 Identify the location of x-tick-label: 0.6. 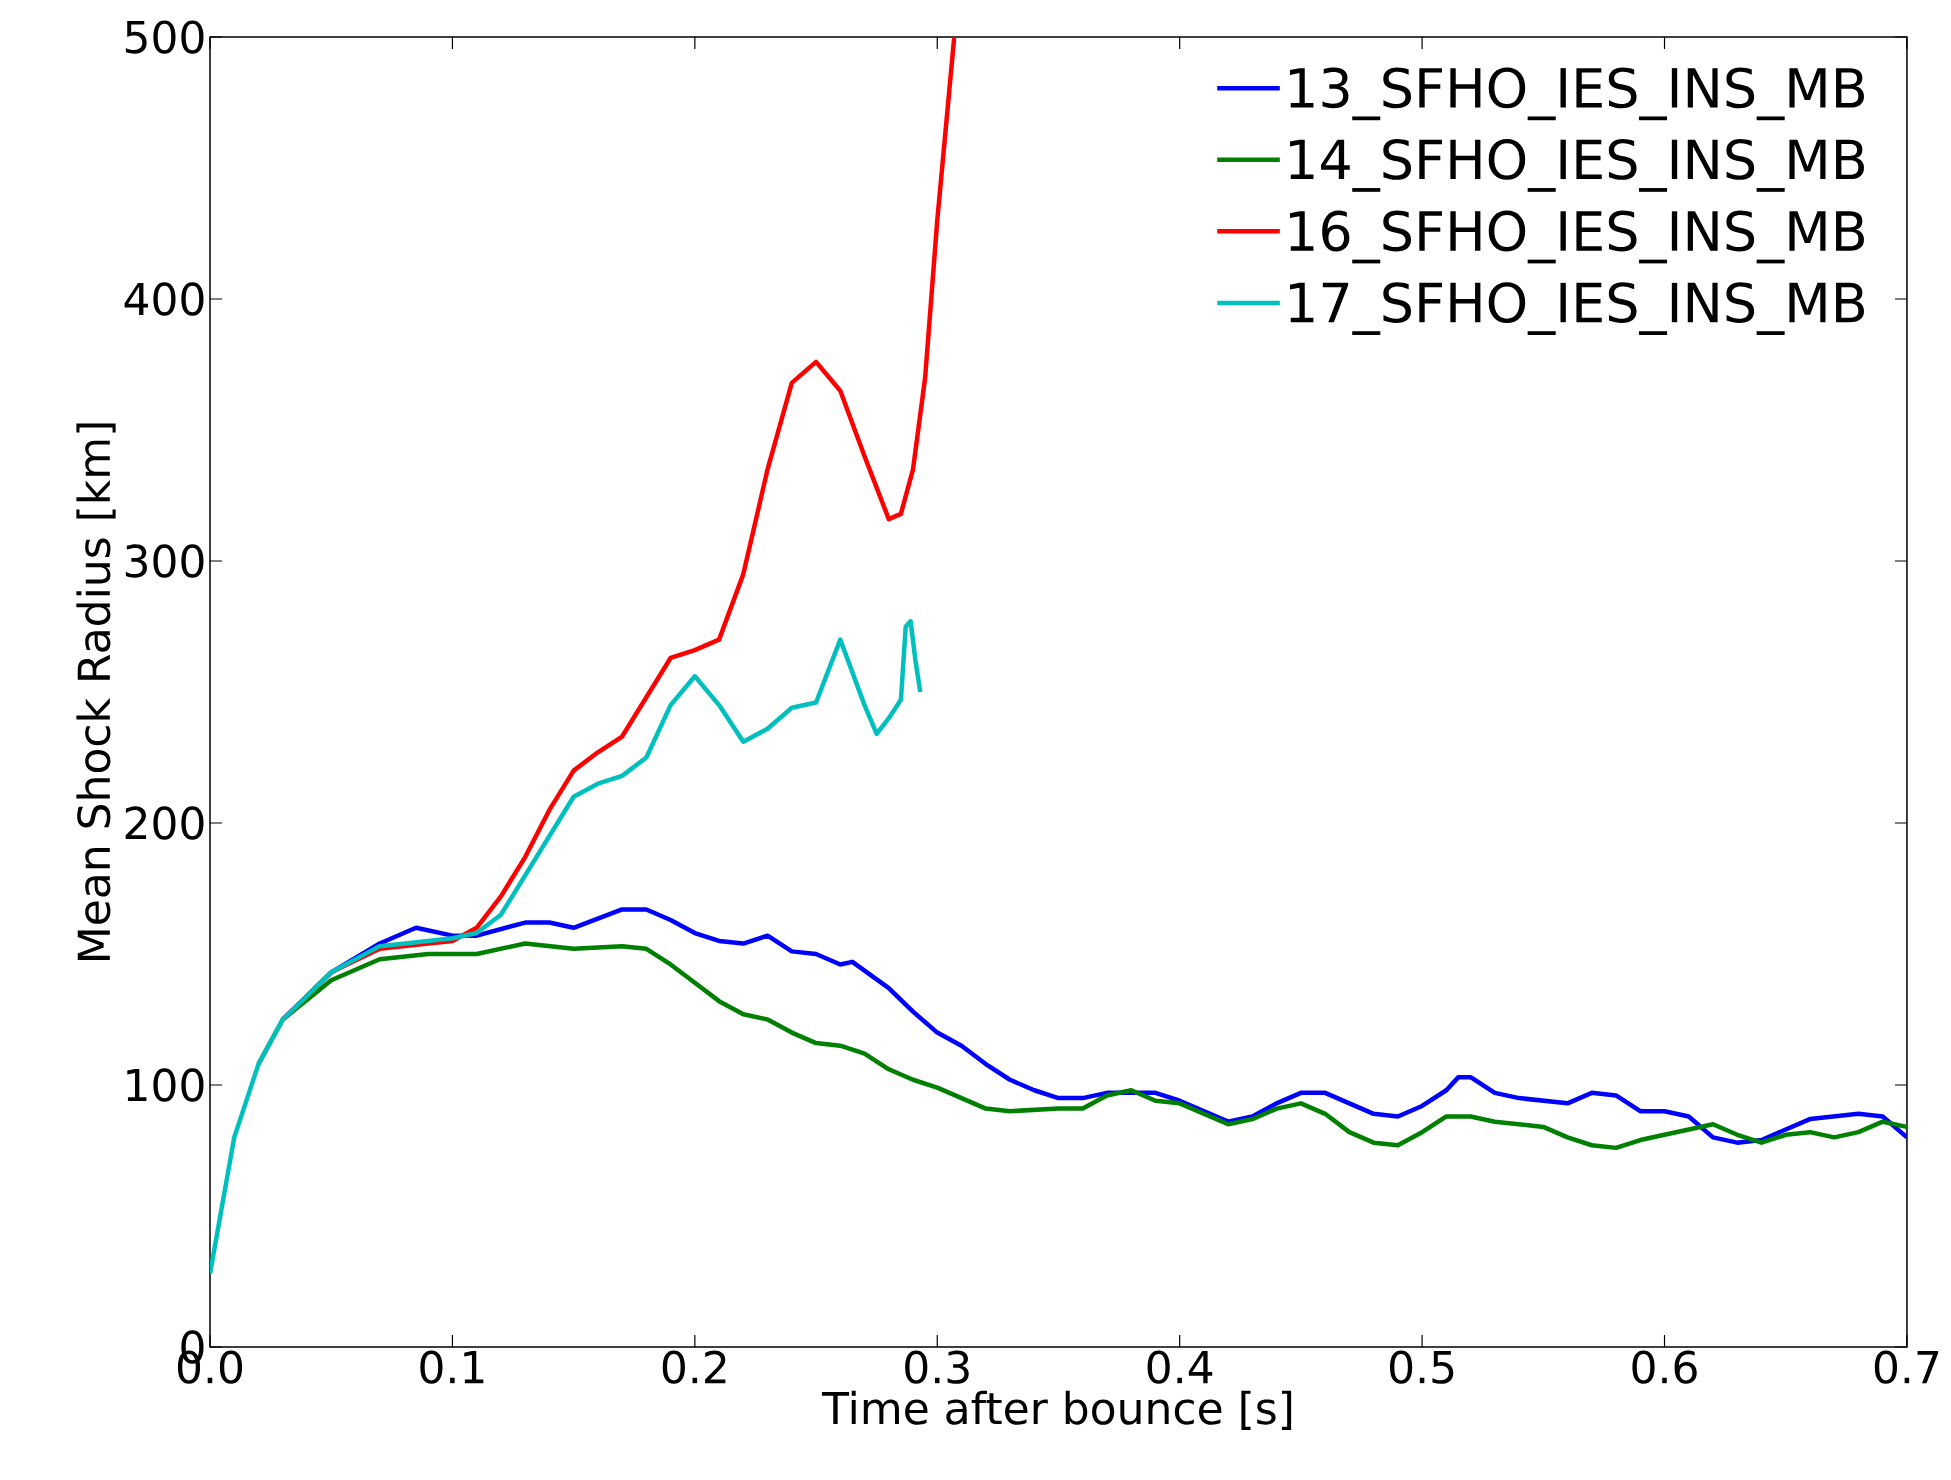
(1664, 1367).